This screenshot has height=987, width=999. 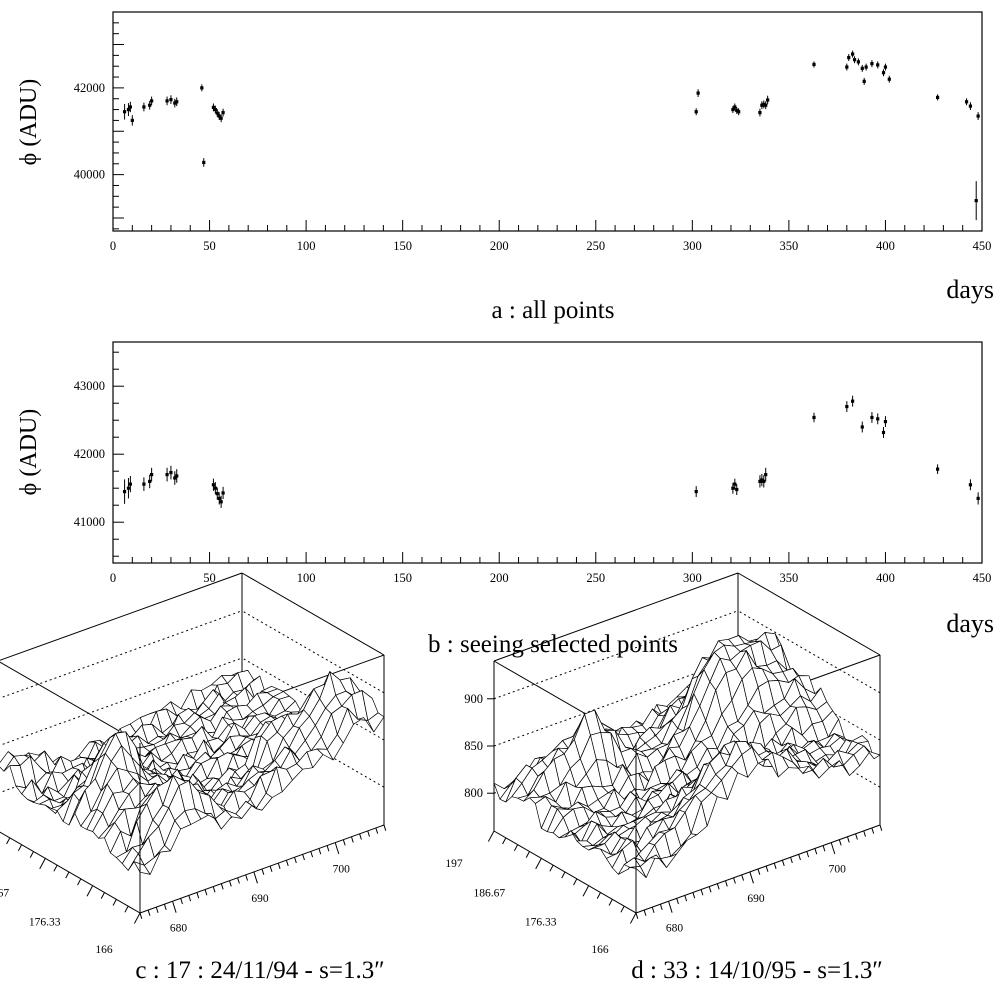 What do you see at coordinates (473, 699) in the screenshot?
I see `z-tick-label: 900` at bounding box center [473, 699].